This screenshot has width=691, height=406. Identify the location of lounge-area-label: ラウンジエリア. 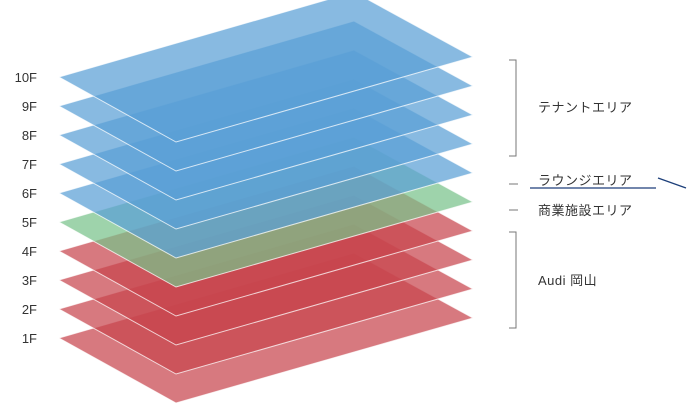
(585, 180).